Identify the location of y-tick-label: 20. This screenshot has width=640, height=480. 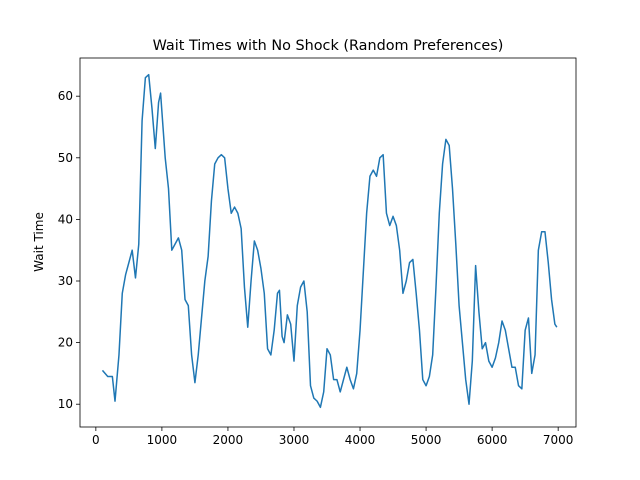
(65, 343).